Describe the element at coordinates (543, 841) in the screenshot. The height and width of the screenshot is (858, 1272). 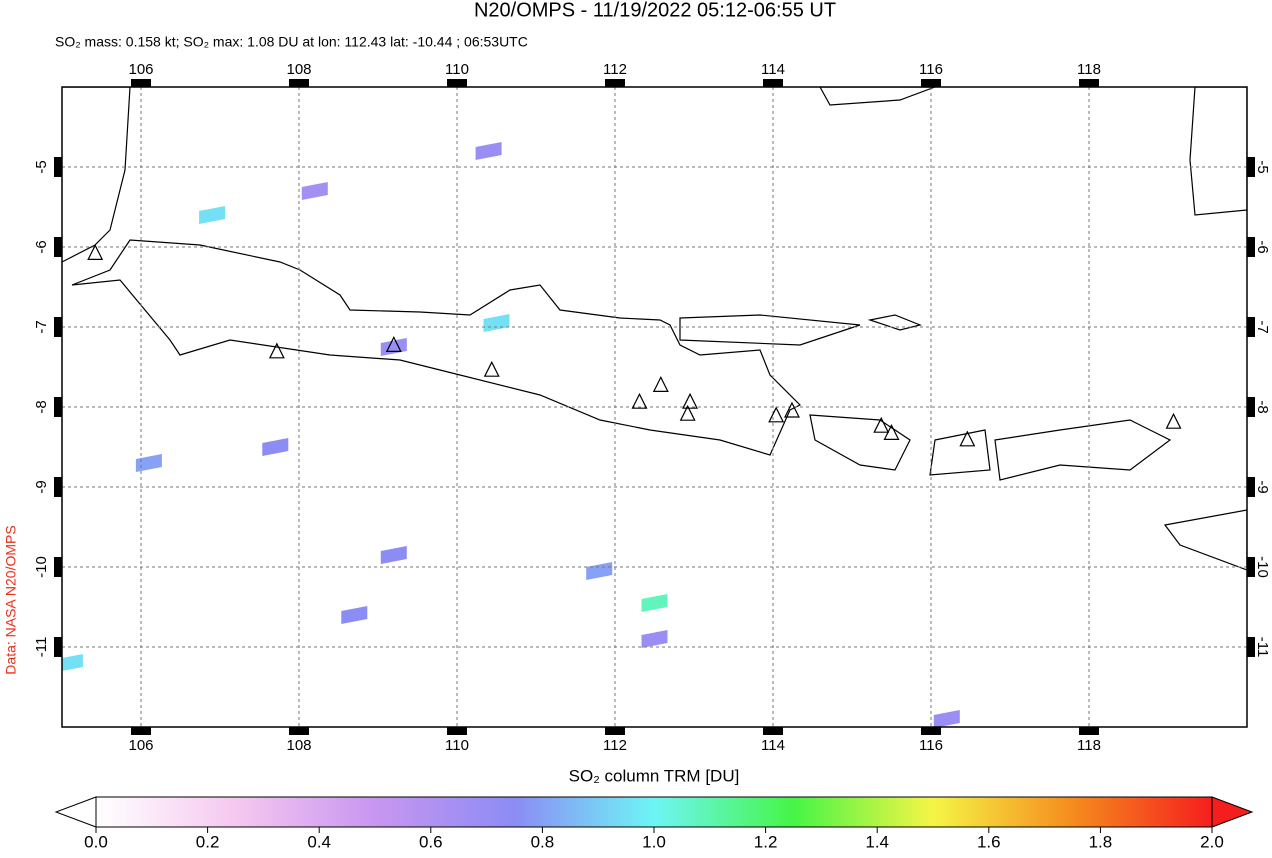
I see `colorbar-tick-label: 0.8` at that location.